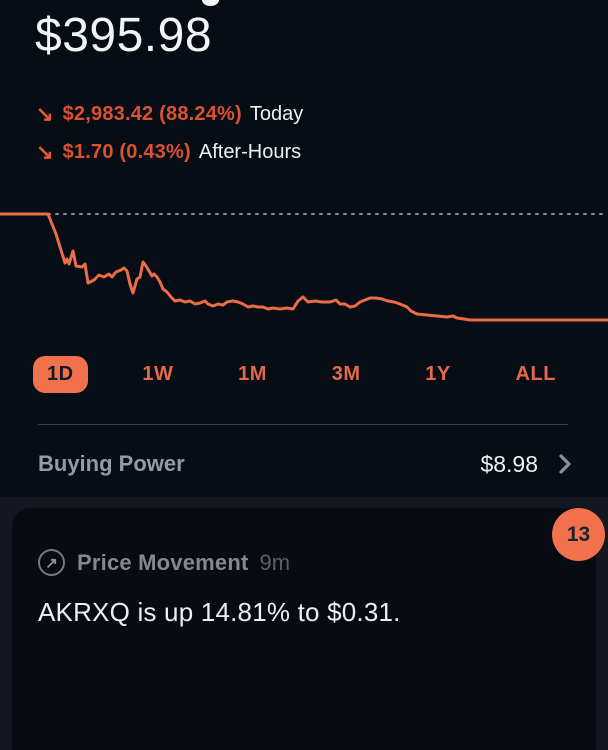 Image resolution: width=608 pixels, height=750 pixels. Describe the element at coordinates (509, 463) in the screenshot. I see `buying-power-value: $8.98` at that location.